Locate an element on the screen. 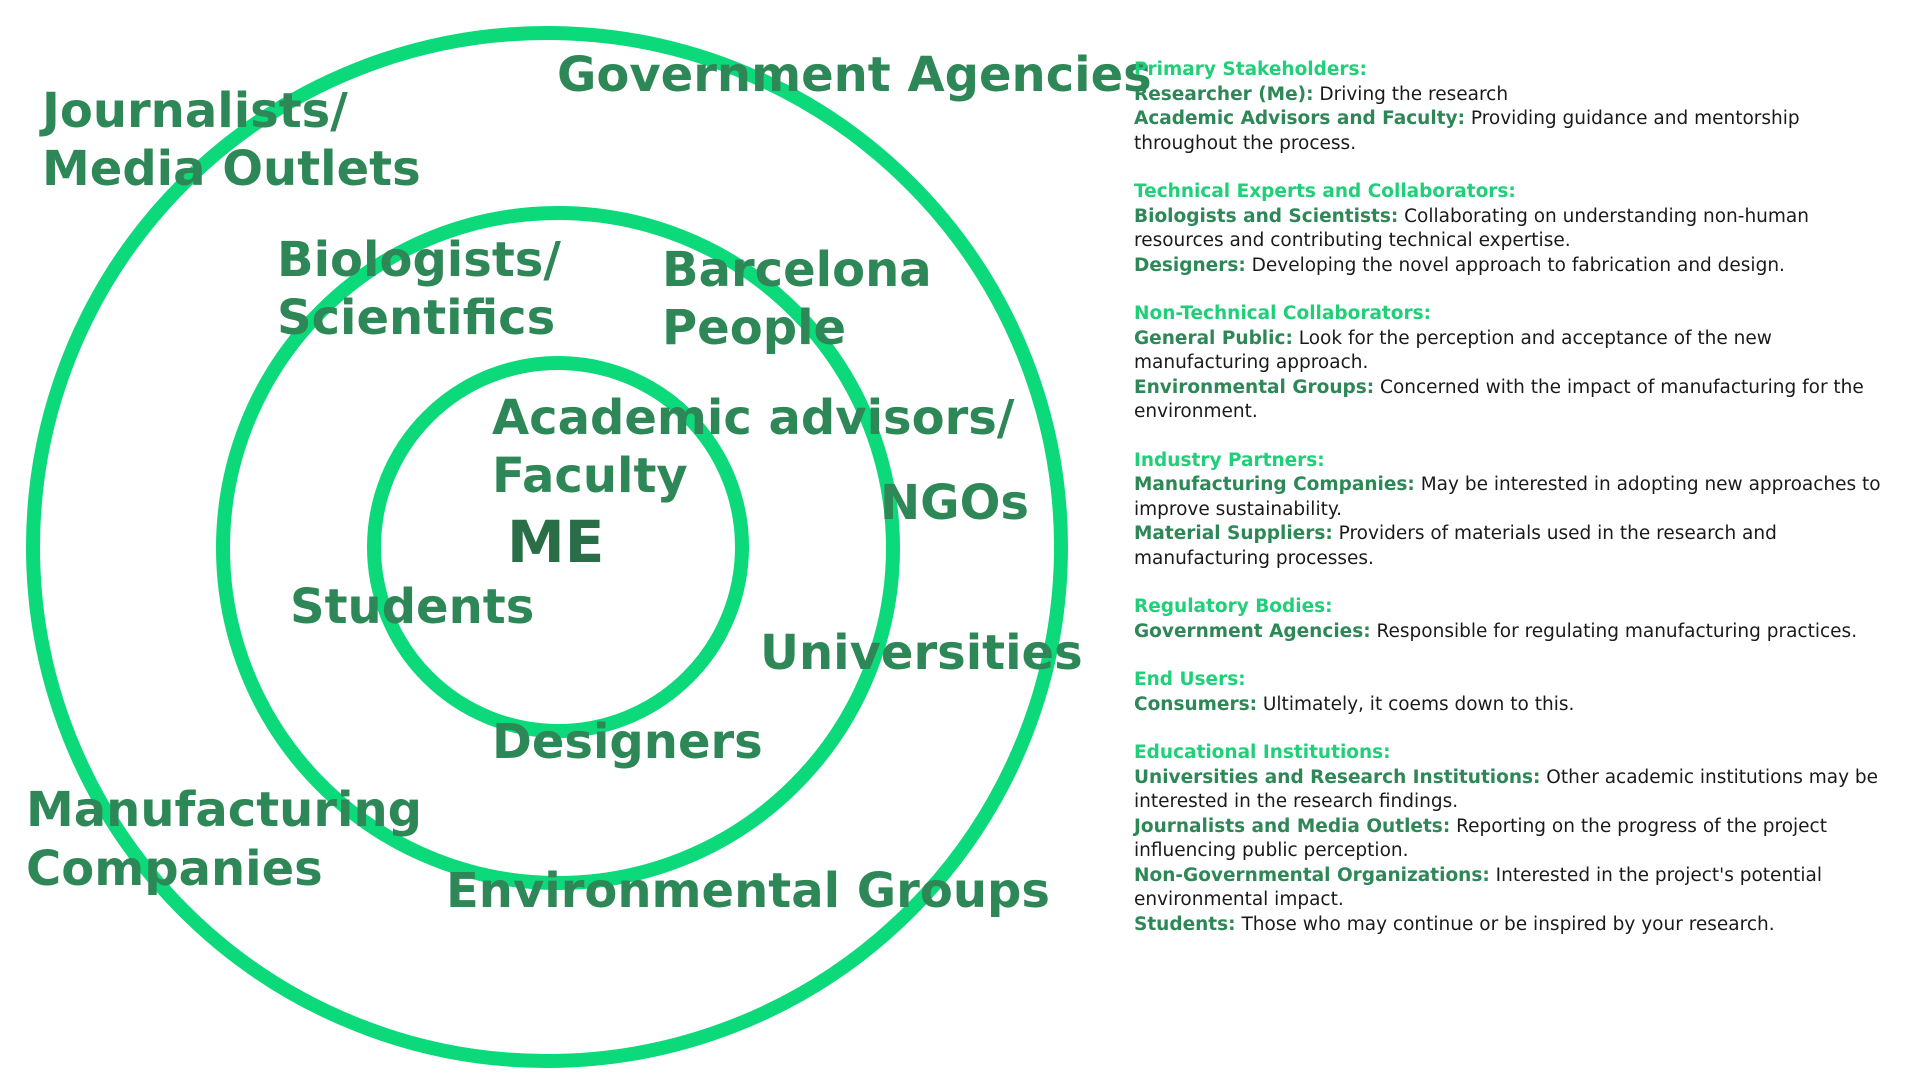  legend-entry-description: Driving the research is located at coordinates (1411, 94).